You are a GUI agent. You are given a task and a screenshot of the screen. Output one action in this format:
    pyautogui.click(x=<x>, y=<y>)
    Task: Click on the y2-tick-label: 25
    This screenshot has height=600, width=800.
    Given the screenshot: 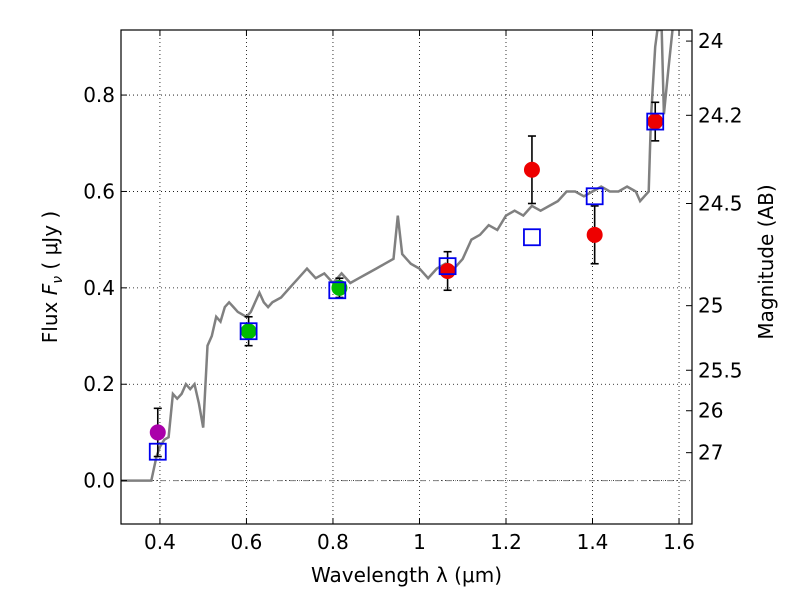 What is the action you would take?
    pyautogui.click(x=710, y=306)
    